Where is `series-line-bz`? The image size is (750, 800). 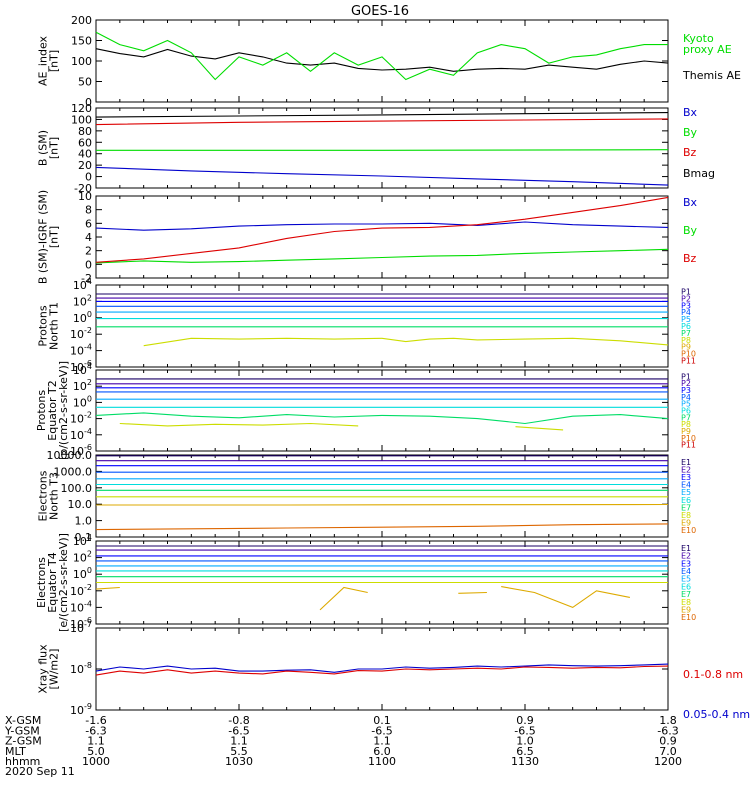 series-line-bz is located at coordinates (382, 229).